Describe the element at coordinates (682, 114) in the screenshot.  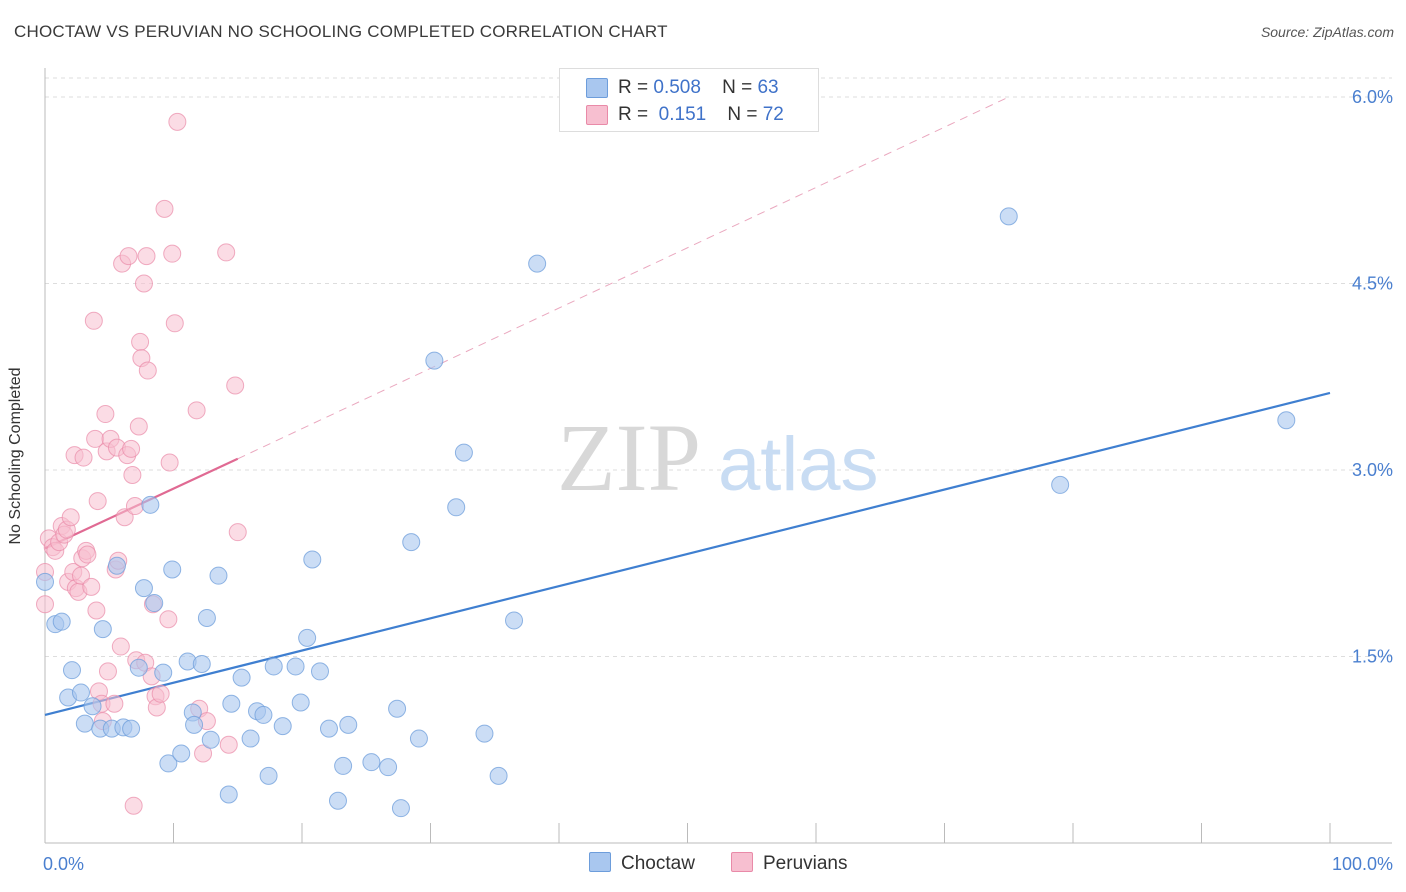
I see `legend-r-value: 0.151` at that location.